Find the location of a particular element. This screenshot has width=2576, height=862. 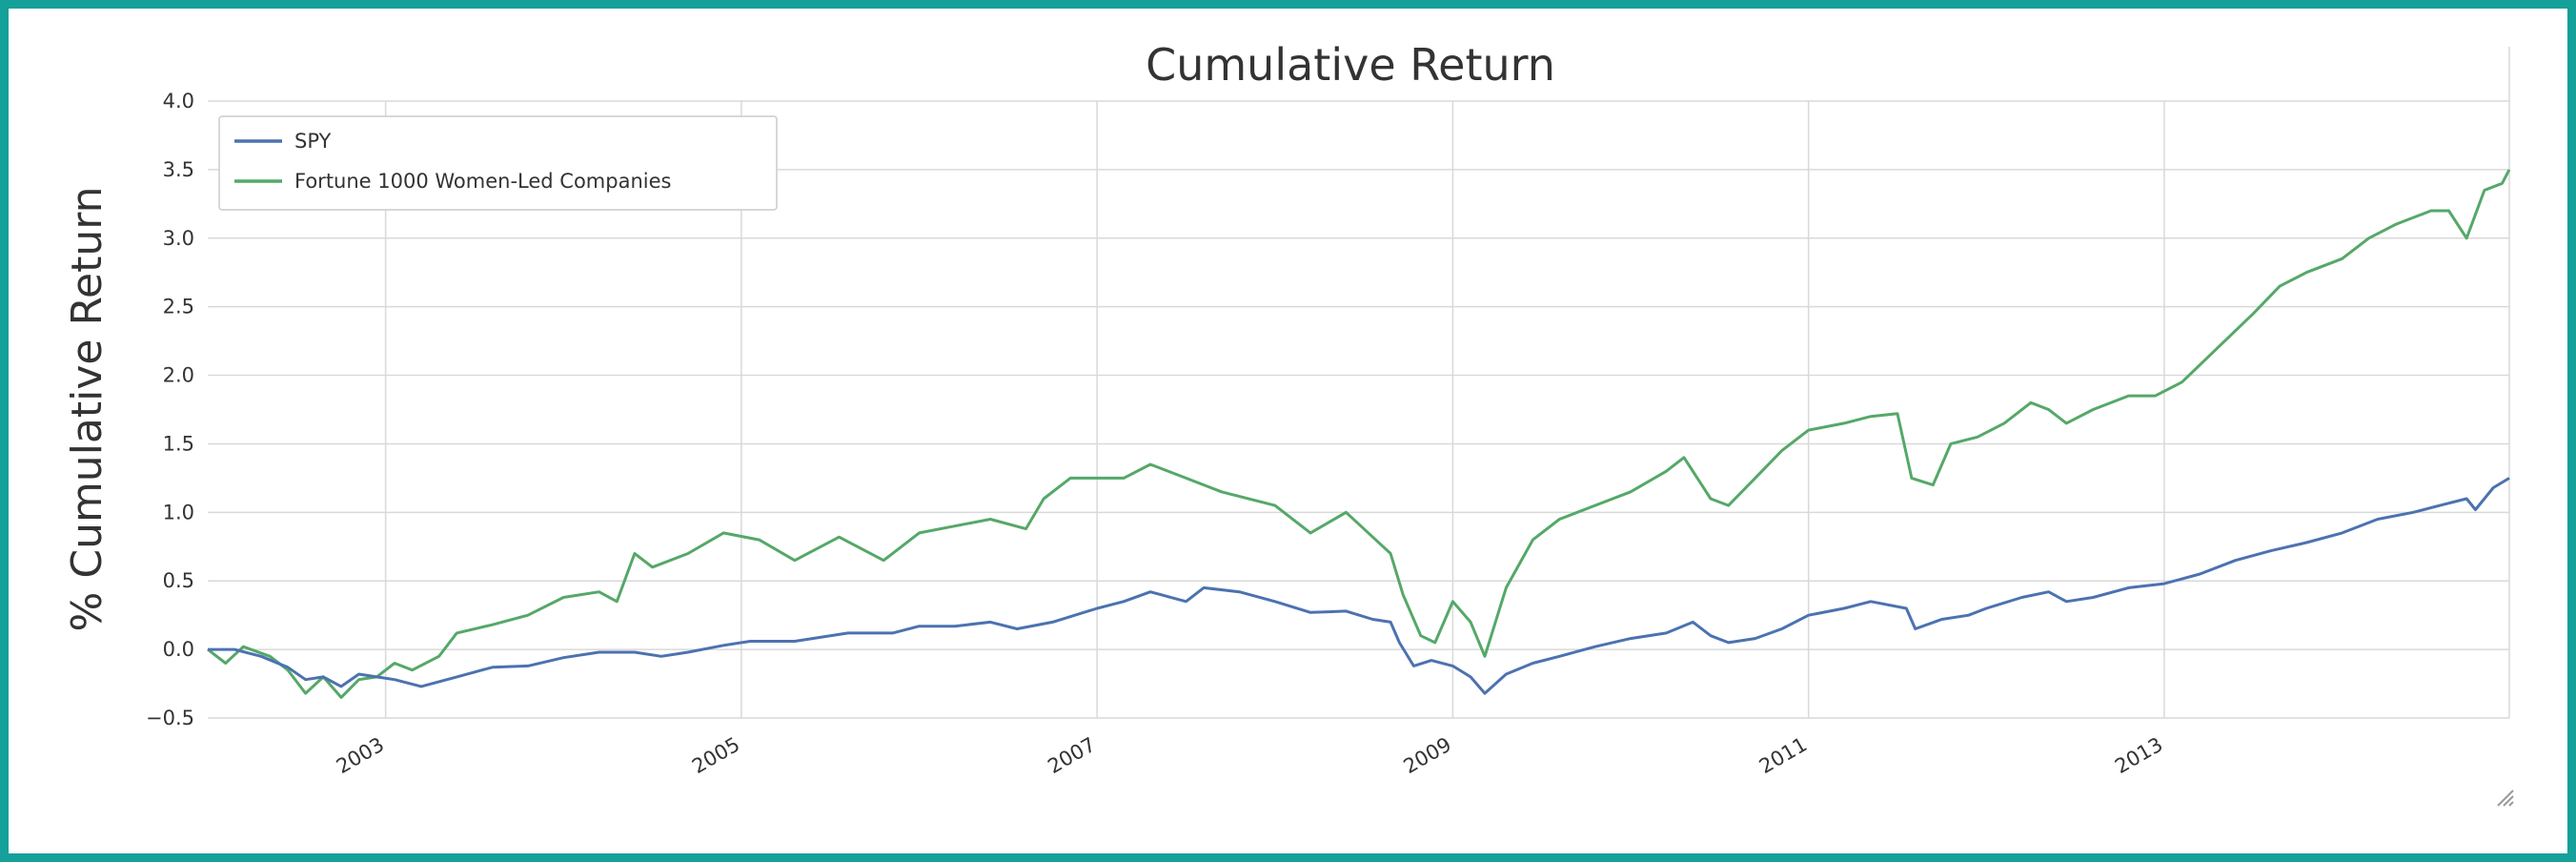

legend: SPY Fortune 1000 Women-Led Companies is located at coordinates (498, 163).